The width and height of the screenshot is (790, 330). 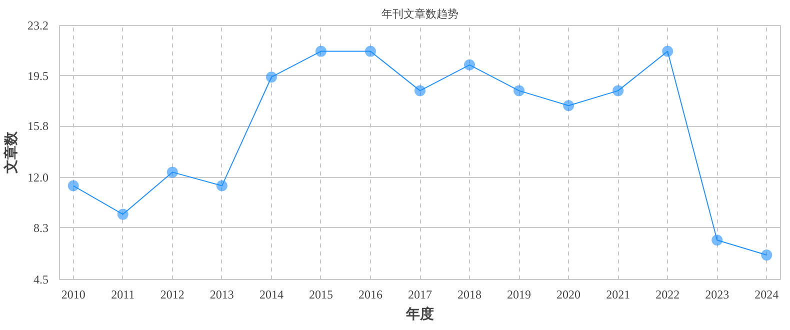 What do you see at coordinates (618, 295) in the screenshot?
I see `x-tick-label: 2021` at bounding box center [618, 295].